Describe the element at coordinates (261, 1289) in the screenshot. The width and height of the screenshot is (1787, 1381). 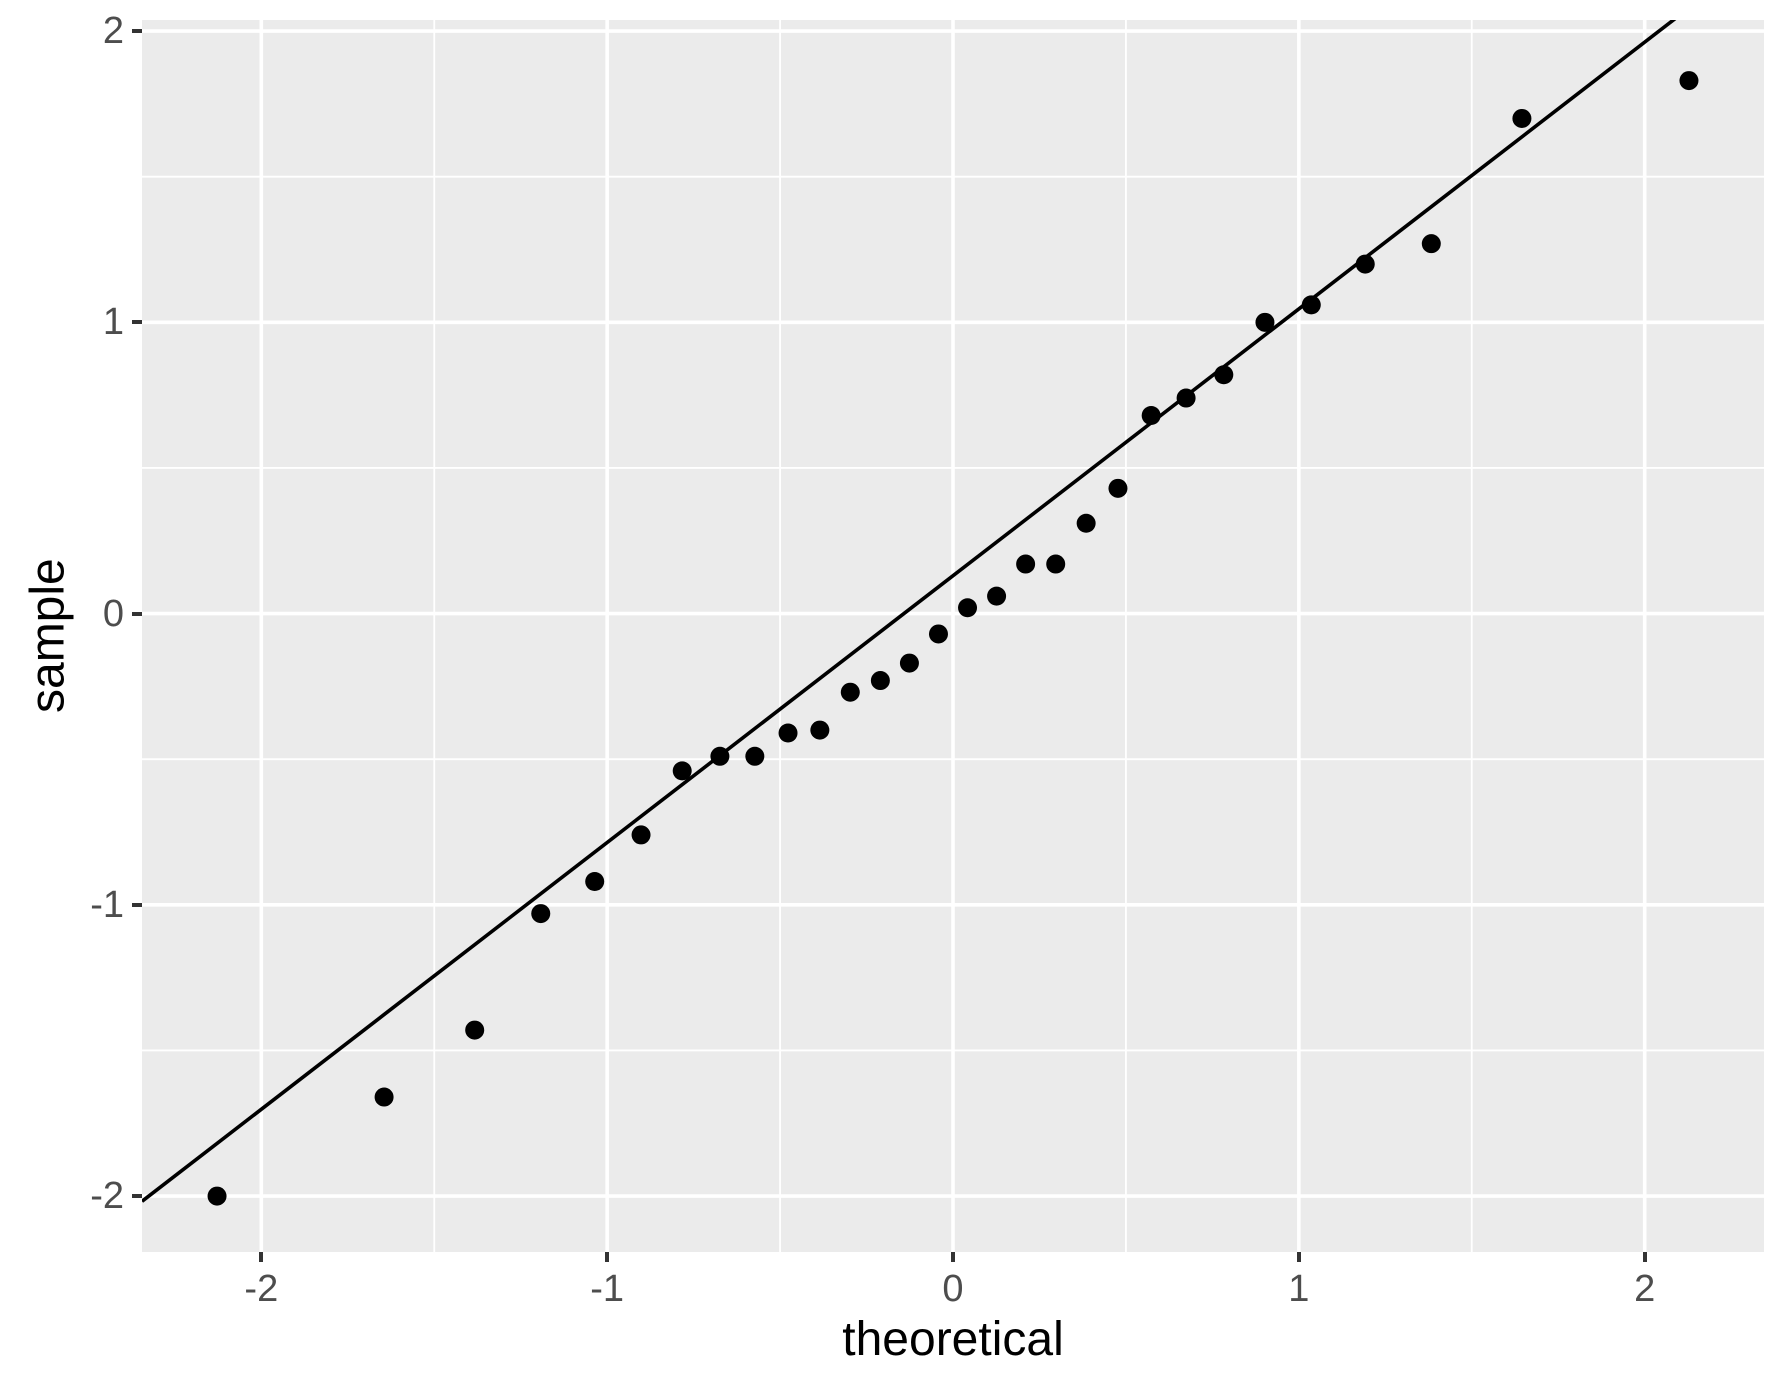
I see `x-tick-label: -2` at that location.